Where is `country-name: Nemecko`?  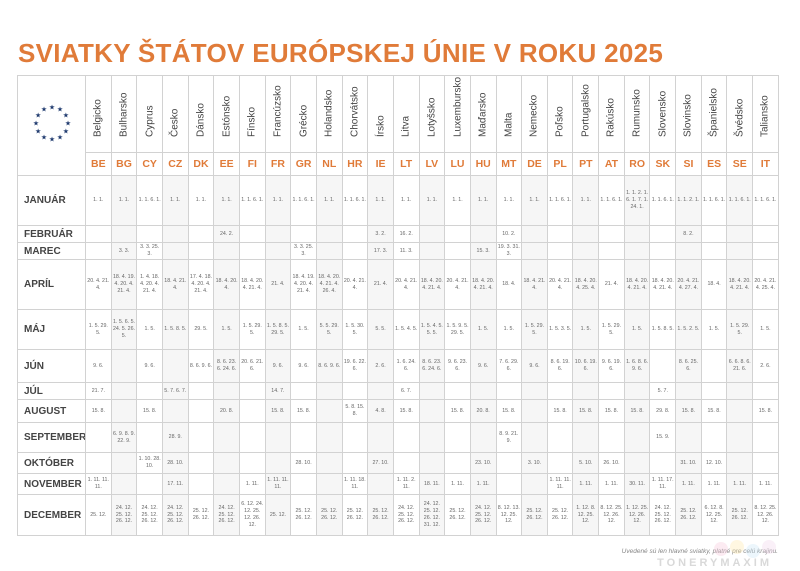
country-name: Nemecko is located at coordinates (534, 115).